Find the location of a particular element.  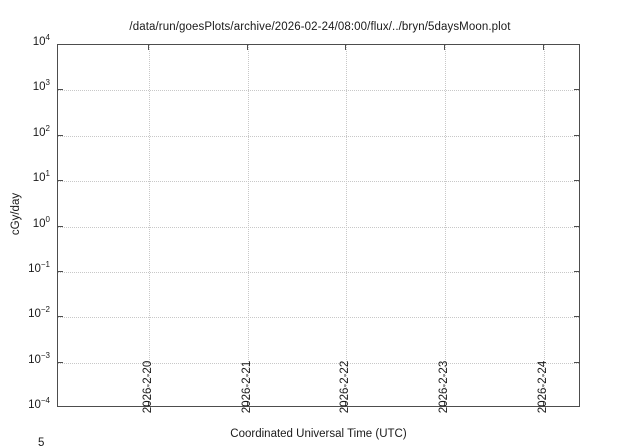

x-axis-tick-label: 2026-2-21 is located at coordinates (246, 387).